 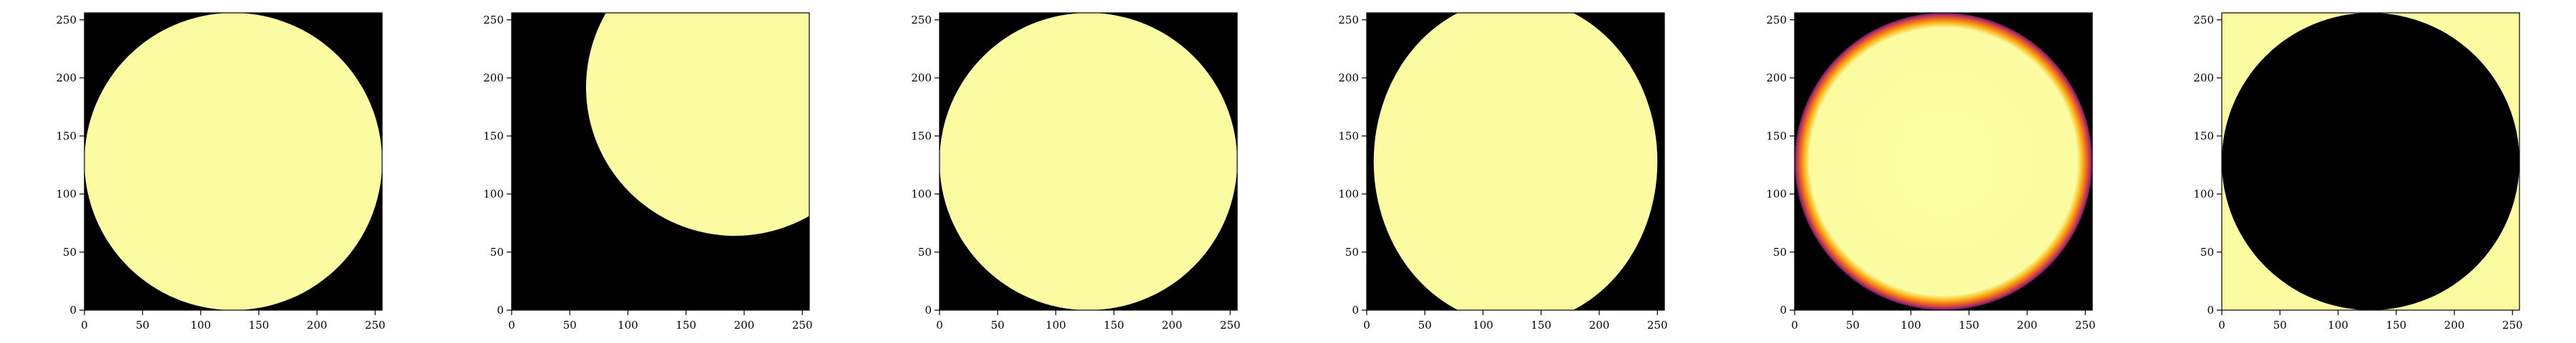 I want to click on panel-2: 0 50 100 150 200 250 0 50 100 150 200 250, so click(x=648, y=172).